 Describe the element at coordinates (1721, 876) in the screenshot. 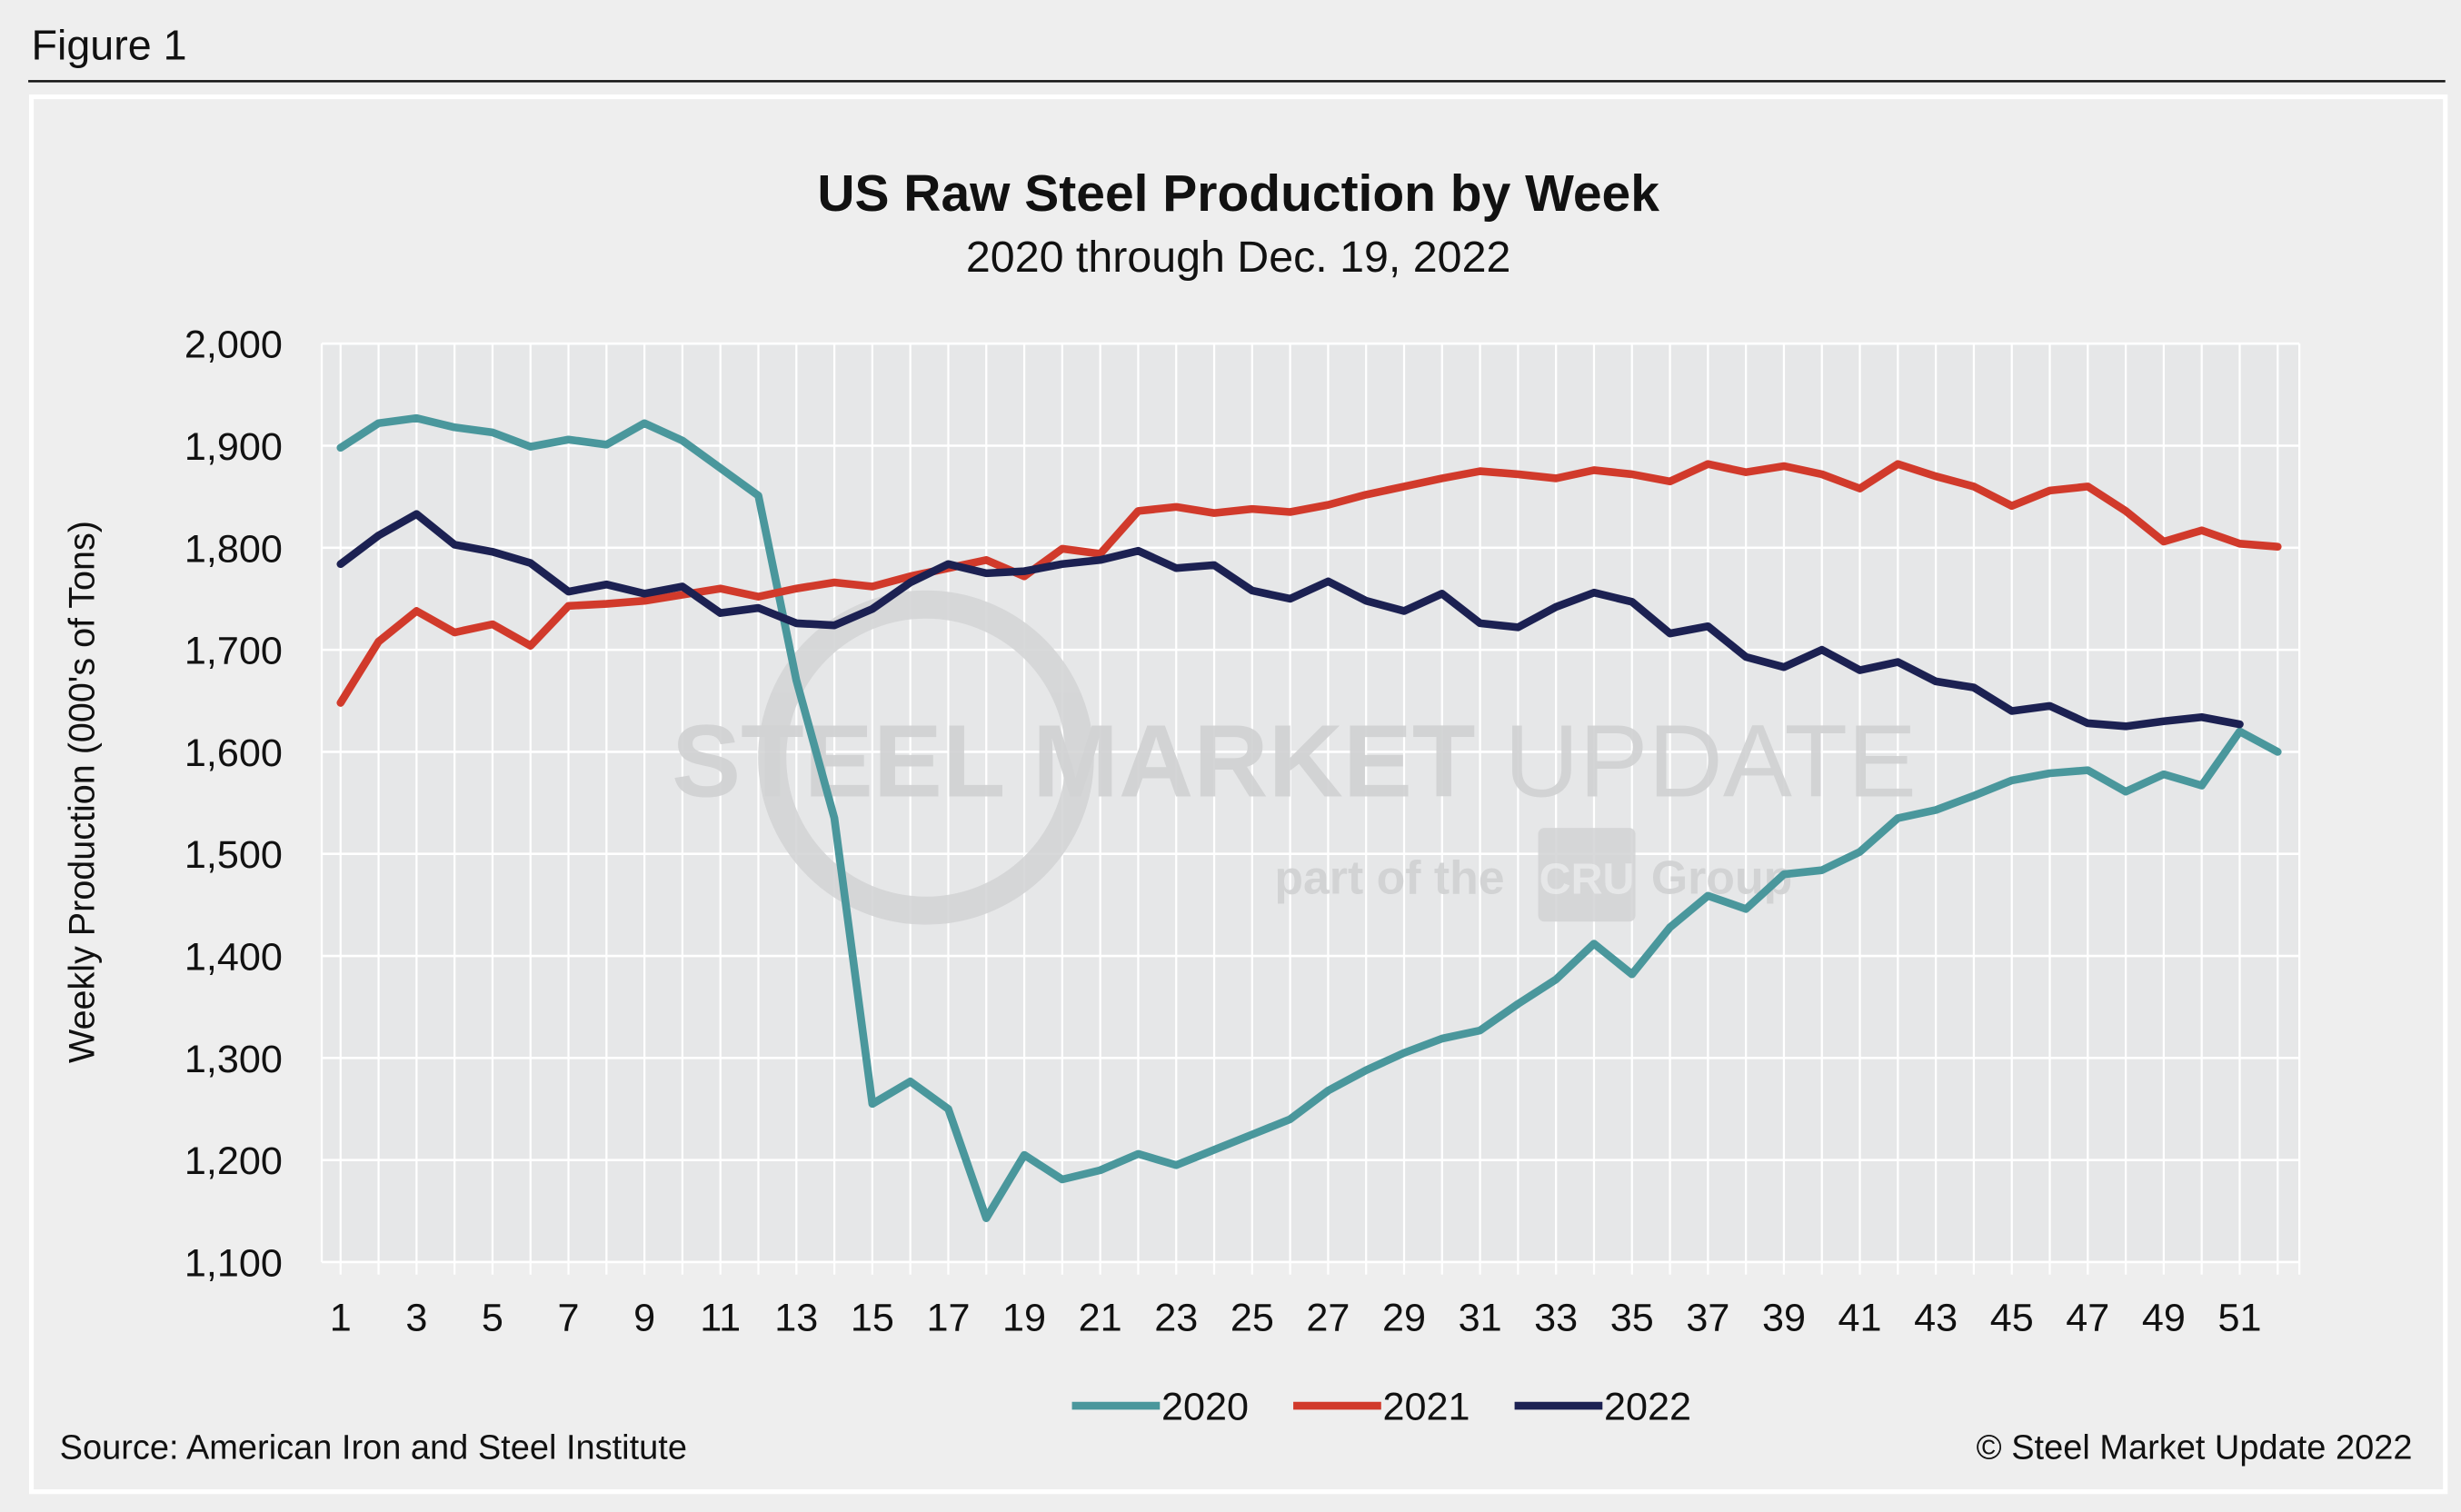

I see `watermark-group: Group` at that location.